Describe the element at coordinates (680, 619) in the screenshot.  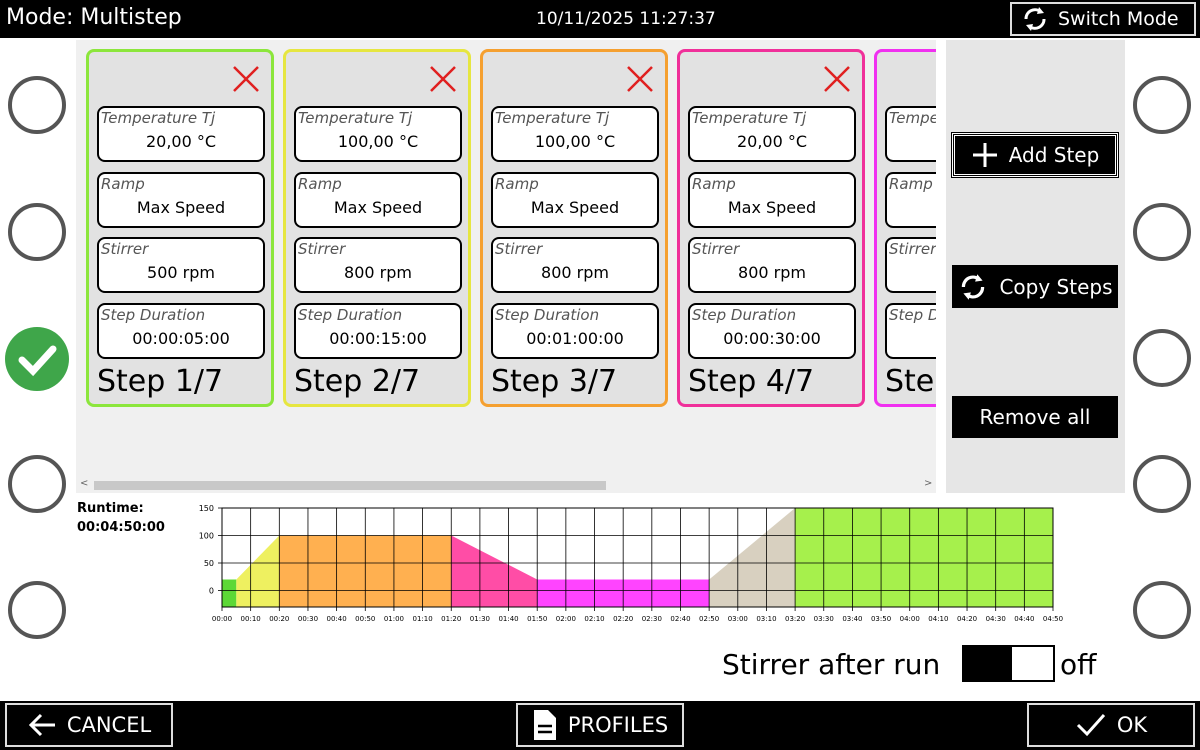
I see `x-tick-label: 02:40` at that location.